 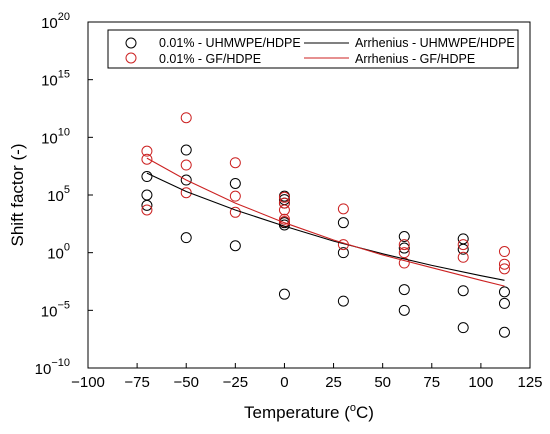 I want to click on y-tick-label: 10⁻⁵, so click(x=55, y=309).